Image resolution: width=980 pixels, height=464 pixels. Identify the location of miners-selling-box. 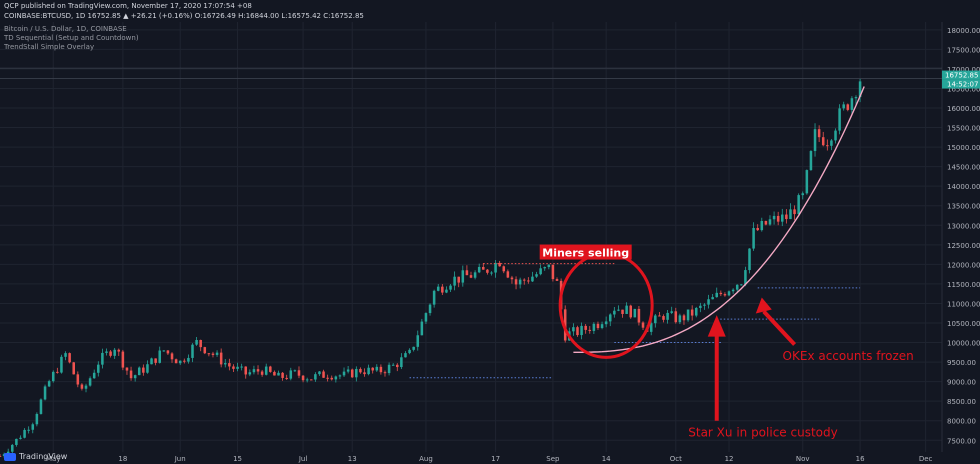
(585, 252).